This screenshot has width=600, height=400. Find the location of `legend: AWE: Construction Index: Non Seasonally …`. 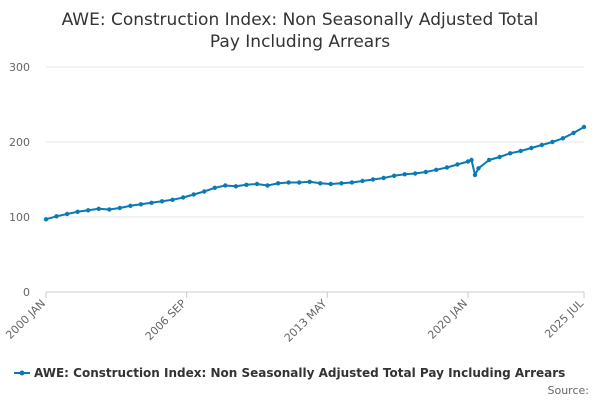

legend: AWE: Construction Index: Non Seasonally … is located at coordinates (289, 373).